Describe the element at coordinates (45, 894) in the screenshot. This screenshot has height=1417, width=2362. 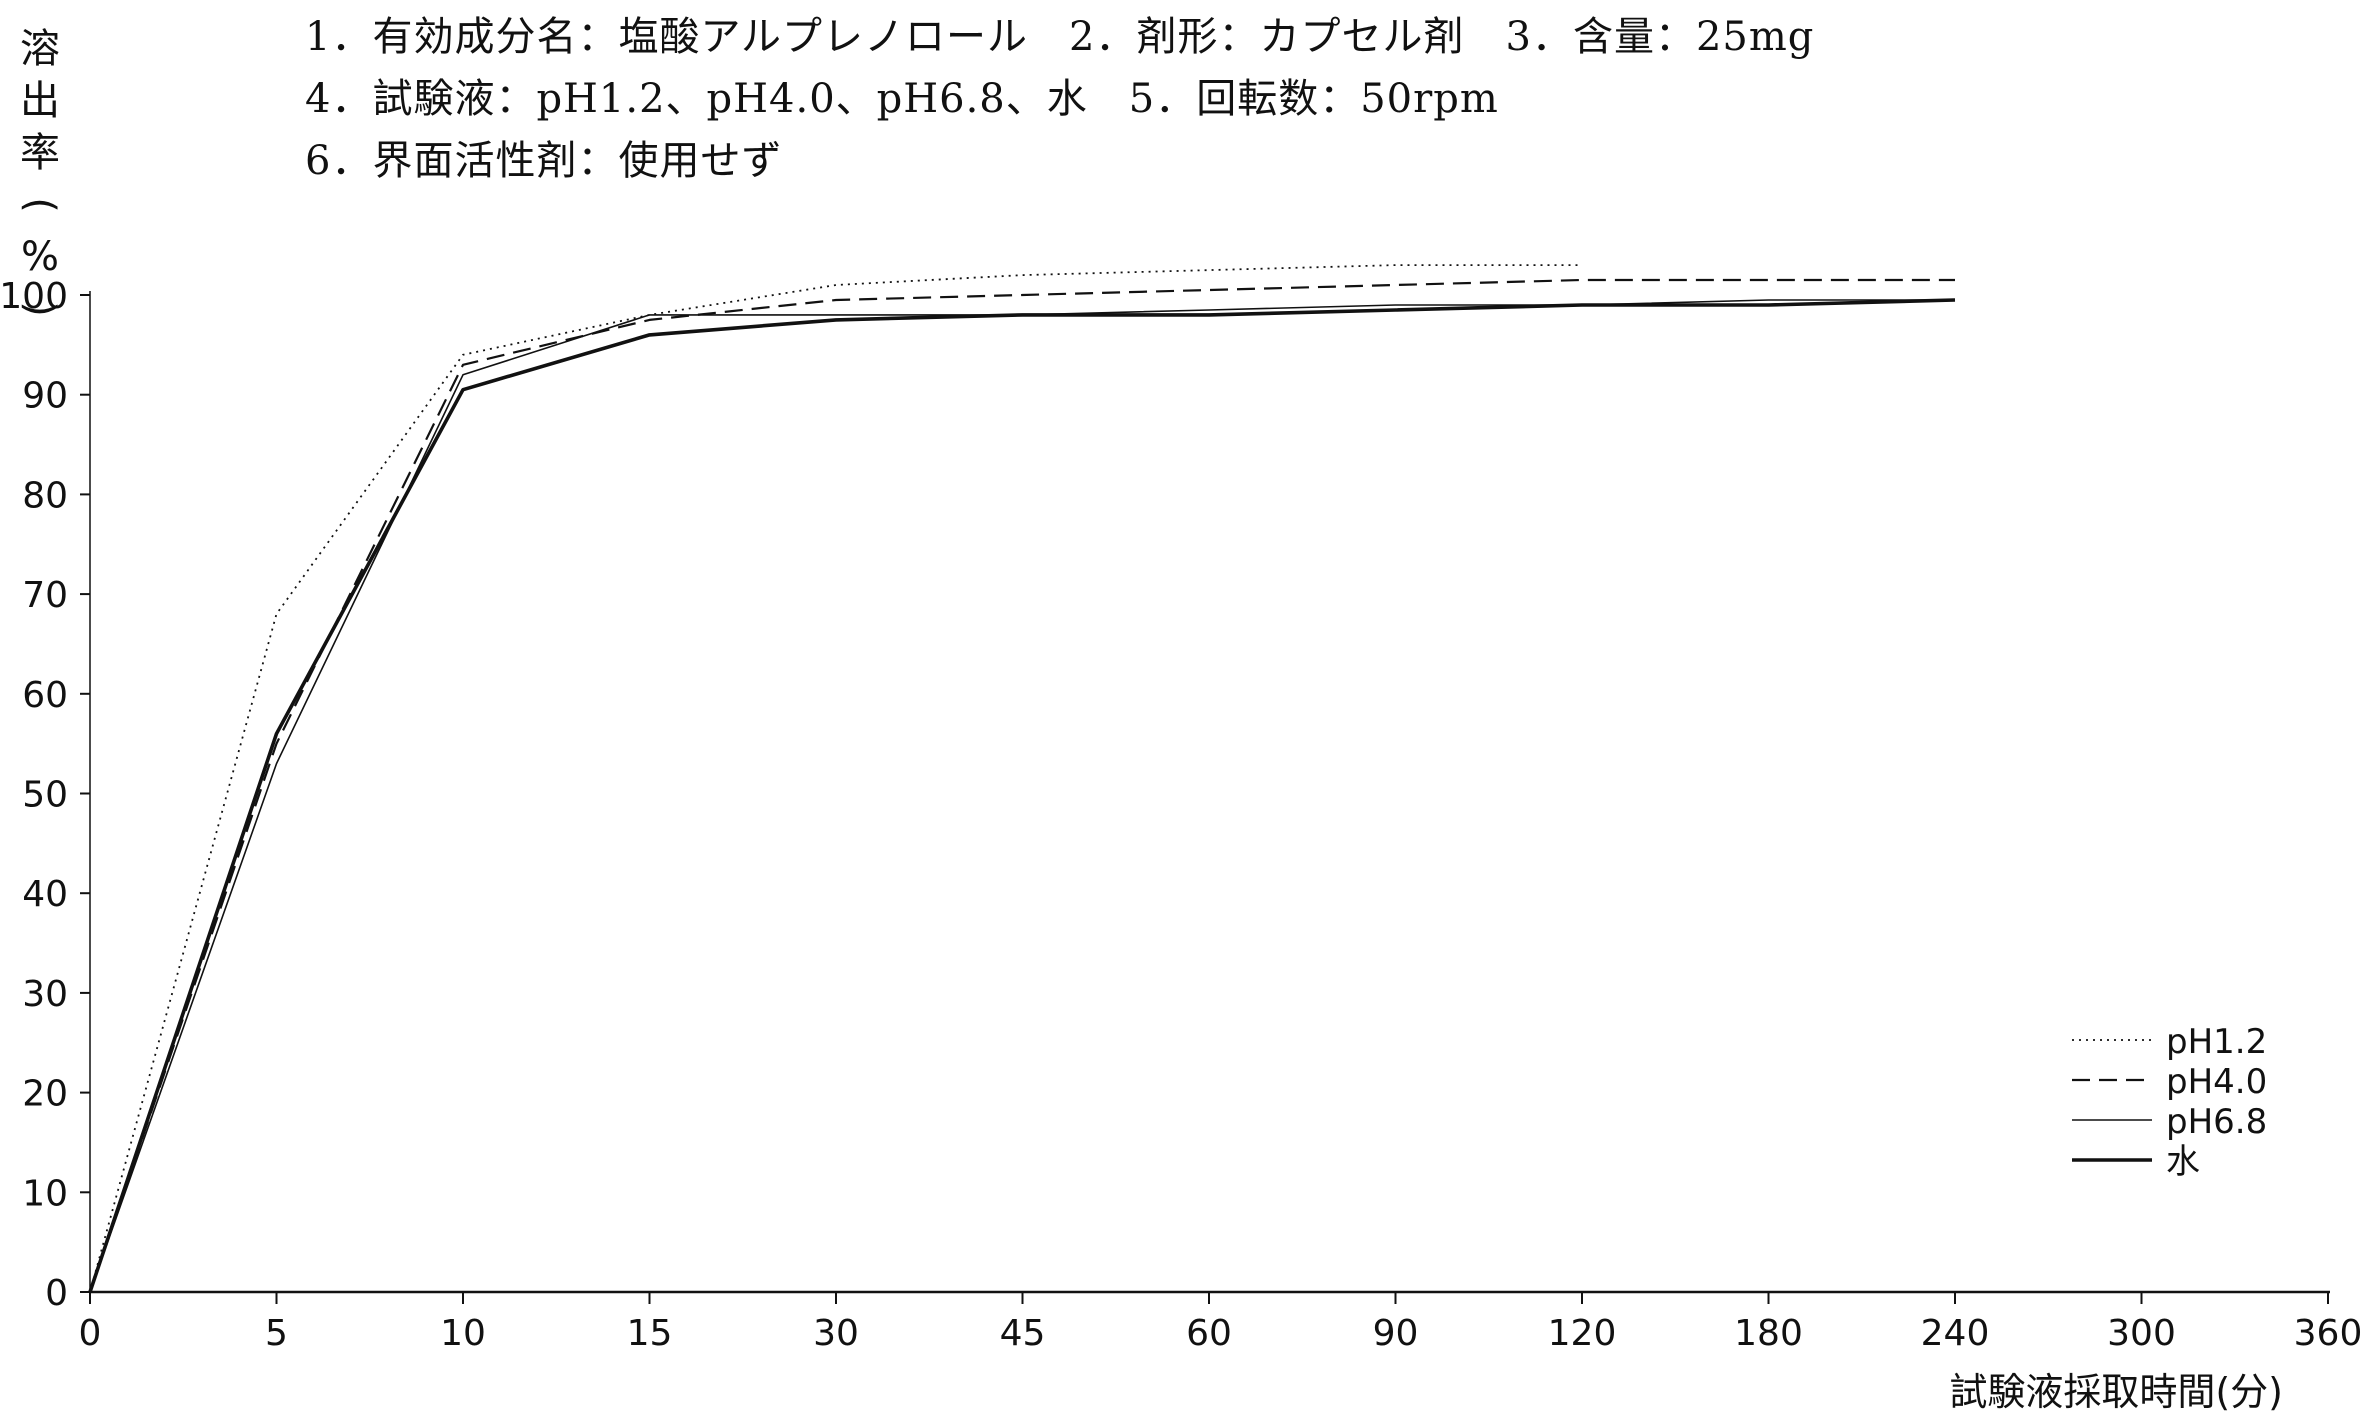
I see `y-tick-label: 40` at that location.